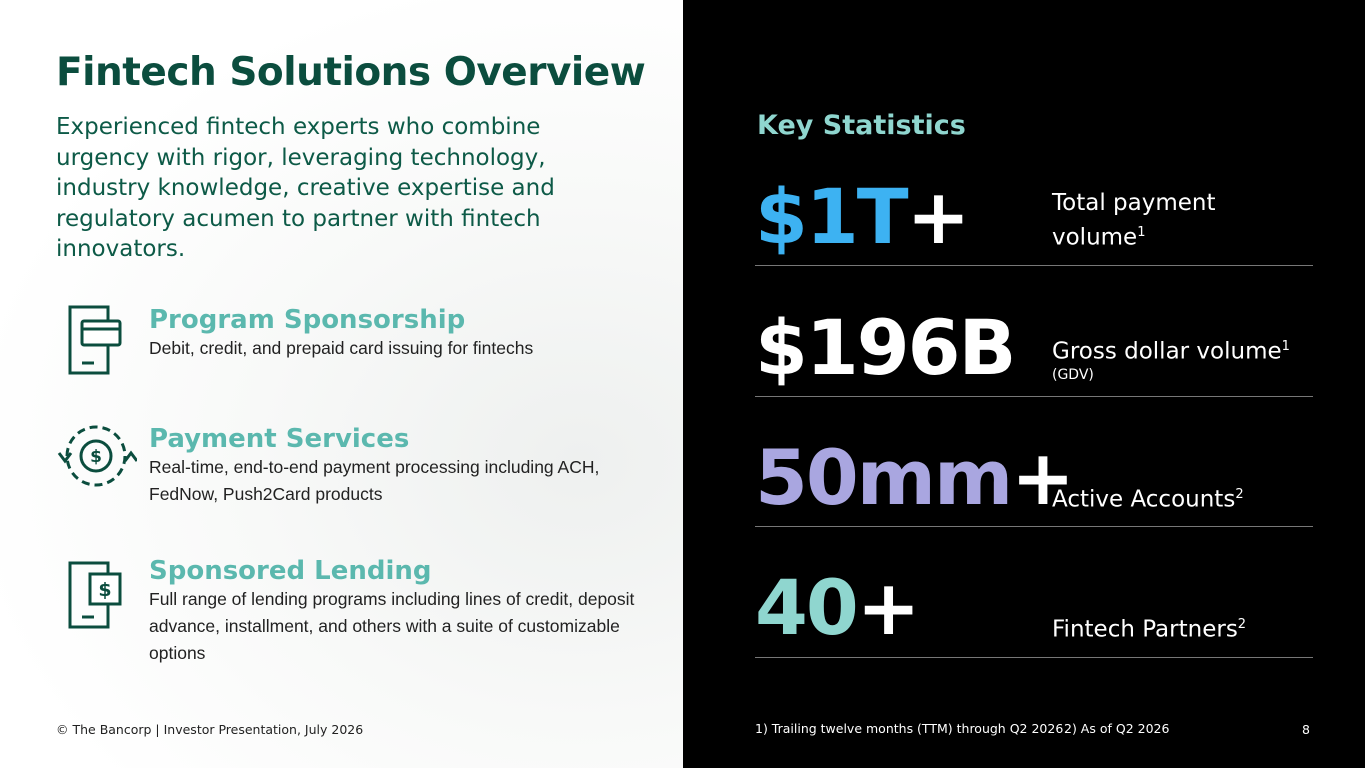 This screenshot has height=768, width=1365. I want to click on lending-icon: $, so click(95, 595).